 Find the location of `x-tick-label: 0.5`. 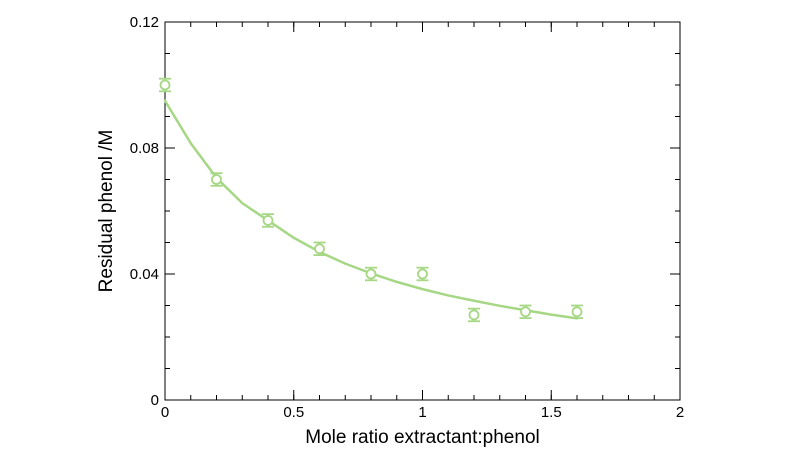

x-tick-label: 0.5 is located at coordinates (293, 412).